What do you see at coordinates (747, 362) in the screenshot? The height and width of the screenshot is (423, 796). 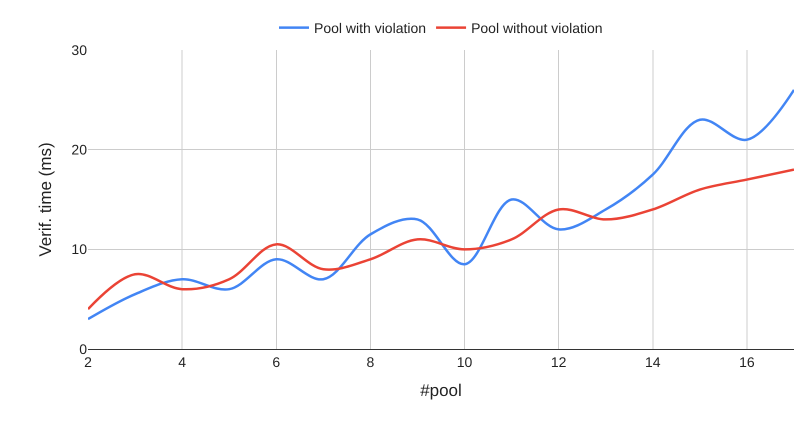 I see `x-tick-label: 16` at bounding box center [747, 362].